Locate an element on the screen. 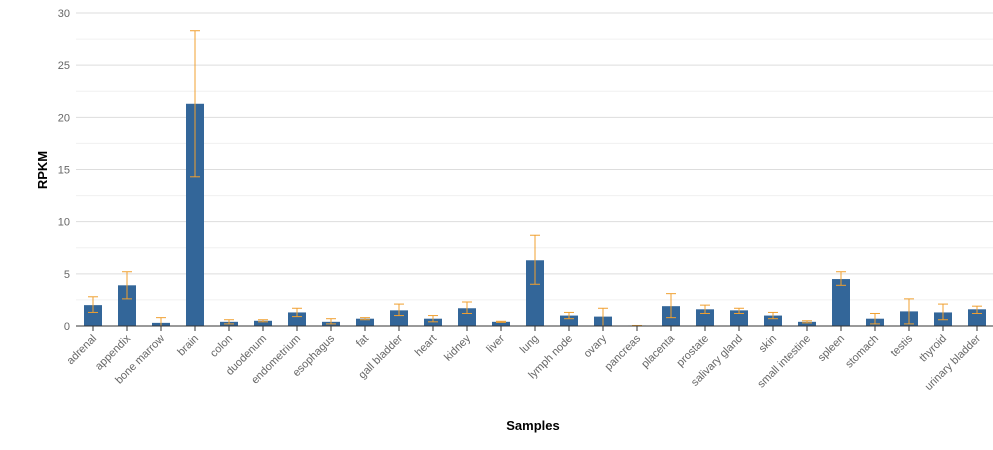  x-tick-label: lung is located at coordinates (529, 344).